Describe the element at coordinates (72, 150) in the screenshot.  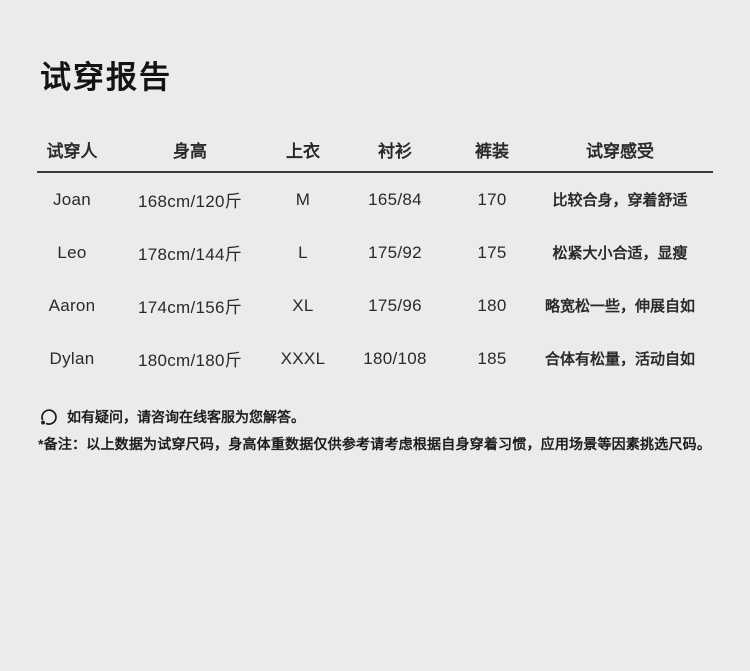
I see `column-header: 试穿人` at that location.